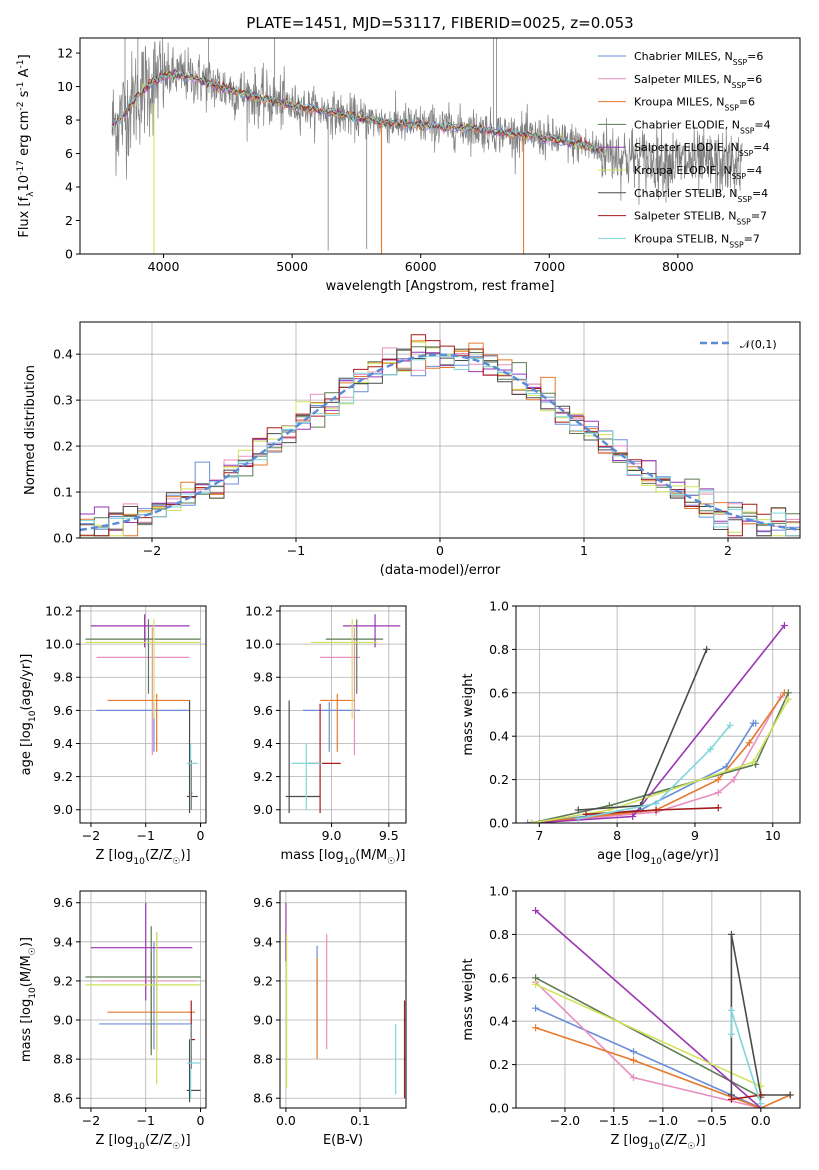 Image resolution: width=819 pixels, height=1170 pixels. I want to click on y-tick-label: 0.4, so click(63, 354).